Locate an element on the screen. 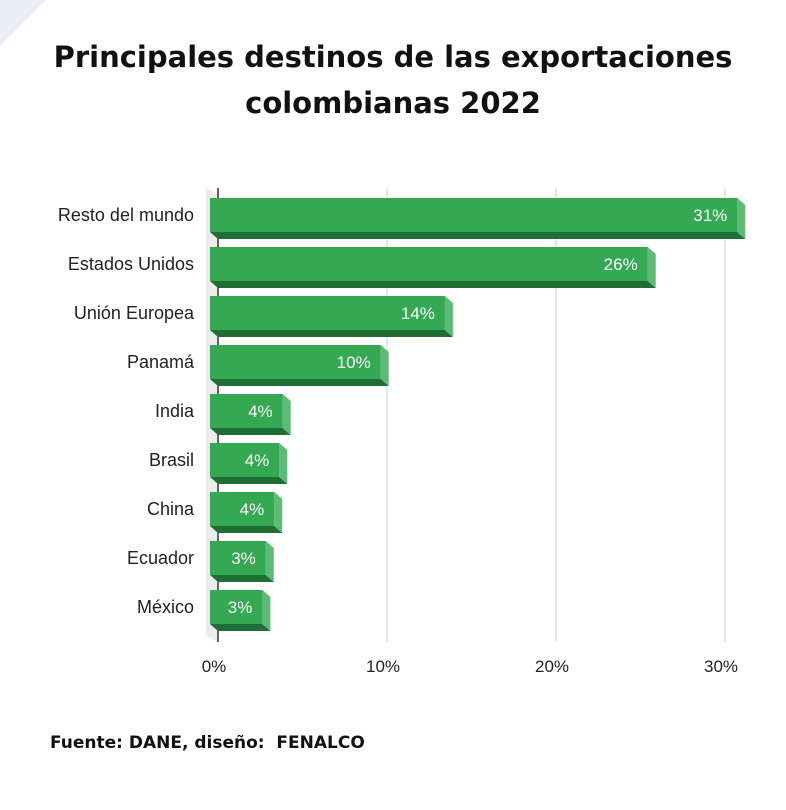 The width and height of the screenshot is (786, 810). x-tick-label: 30% is located at coordinates (721, 666).